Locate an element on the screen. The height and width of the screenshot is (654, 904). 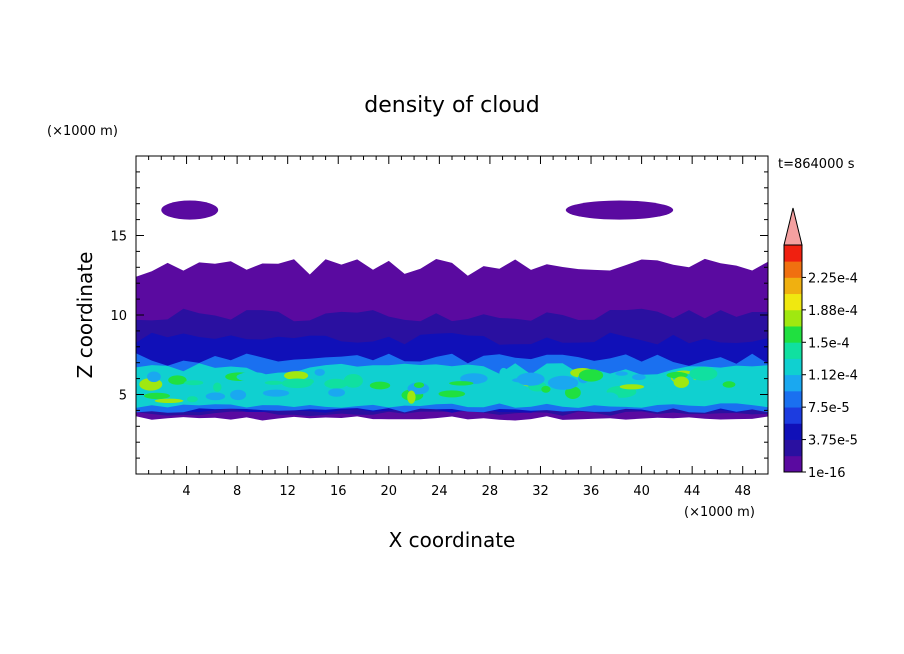
x-tick-label: 8 is located at coordinates (237, 491).